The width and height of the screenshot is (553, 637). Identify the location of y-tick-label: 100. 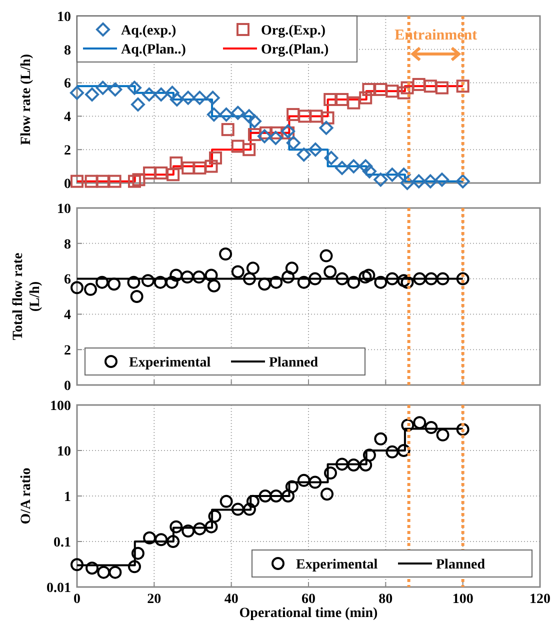
(60, 406).